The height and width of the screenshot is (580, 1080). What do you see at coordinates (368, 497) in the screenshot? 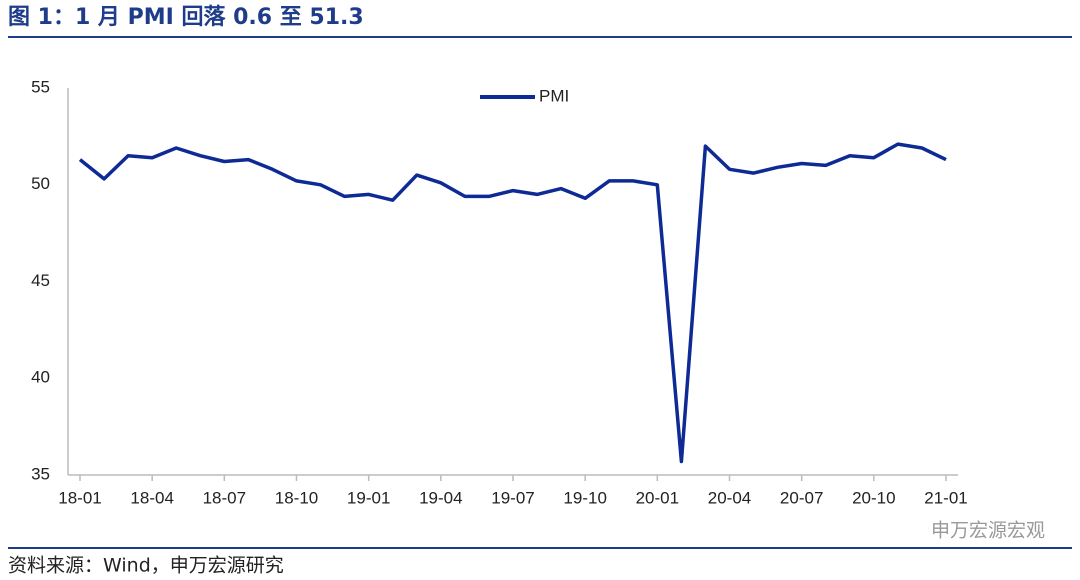
I see `x-tick-label: 19-01` at bounding box center [368, 497].